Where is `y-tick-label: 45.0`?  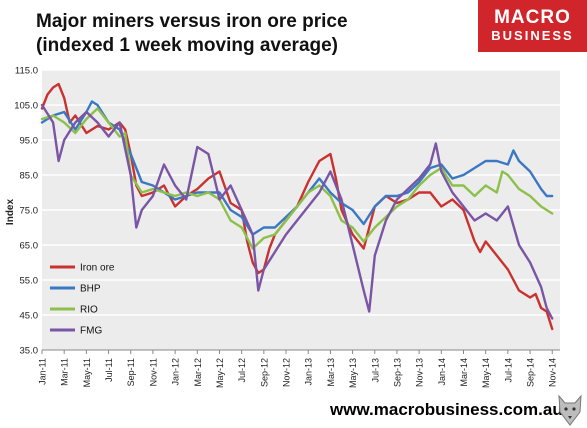
y-tick-label: 45.0 is located at coordinates (29, 316).